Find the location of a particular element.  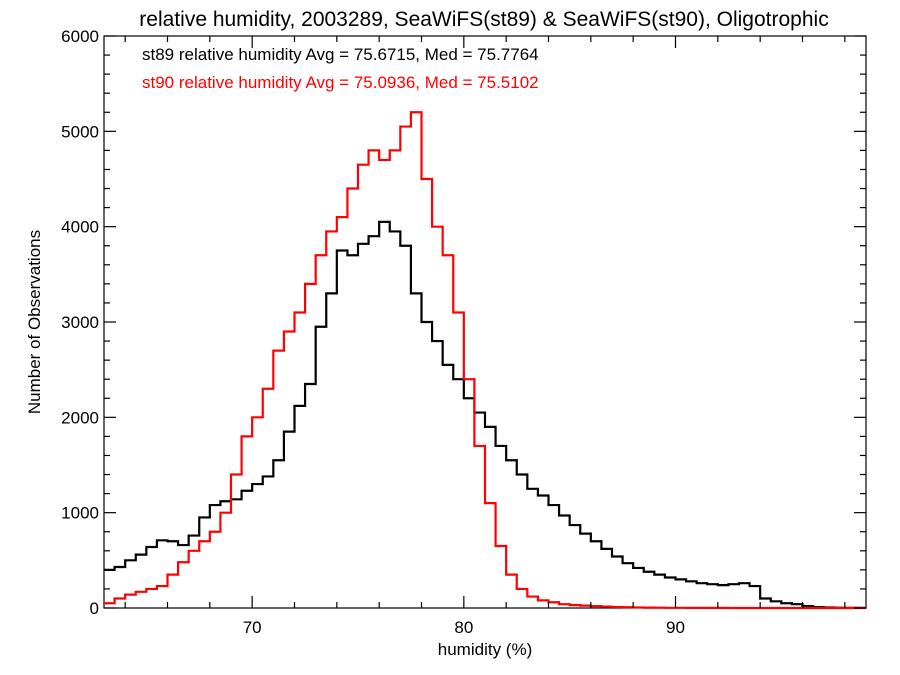

y-tick-label: 1000 is located at coordinates (80, 513).